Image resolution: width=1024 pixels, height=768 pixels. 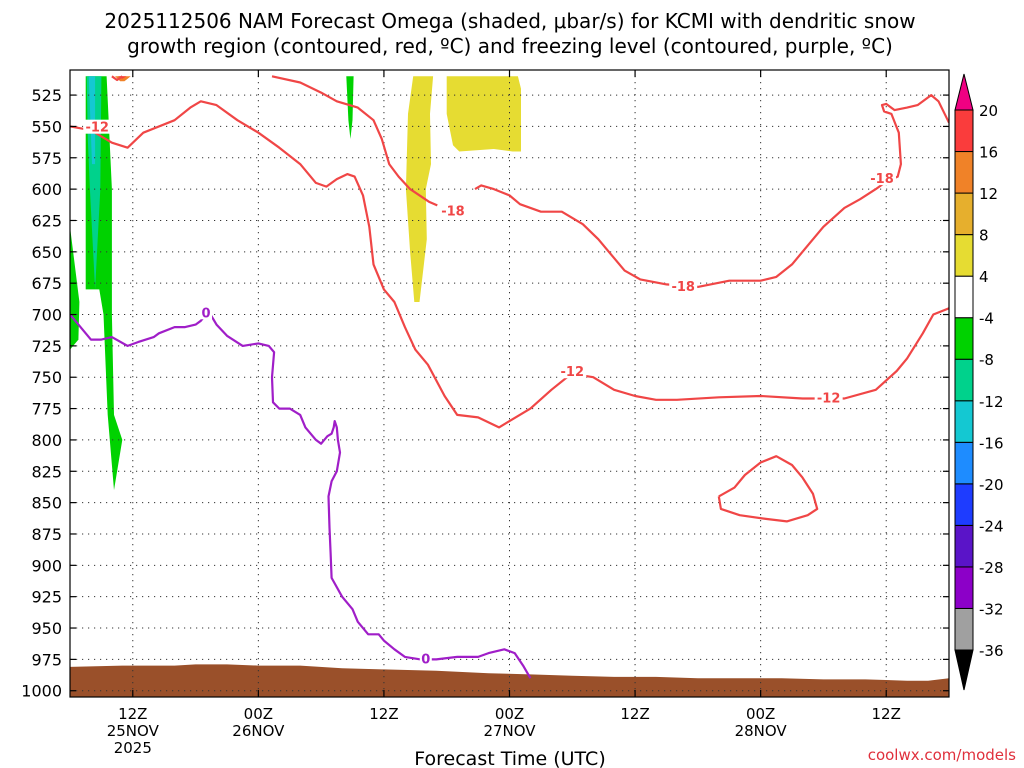 I want to click on y-tick-label-12: 825, so click(x=46, y=471).